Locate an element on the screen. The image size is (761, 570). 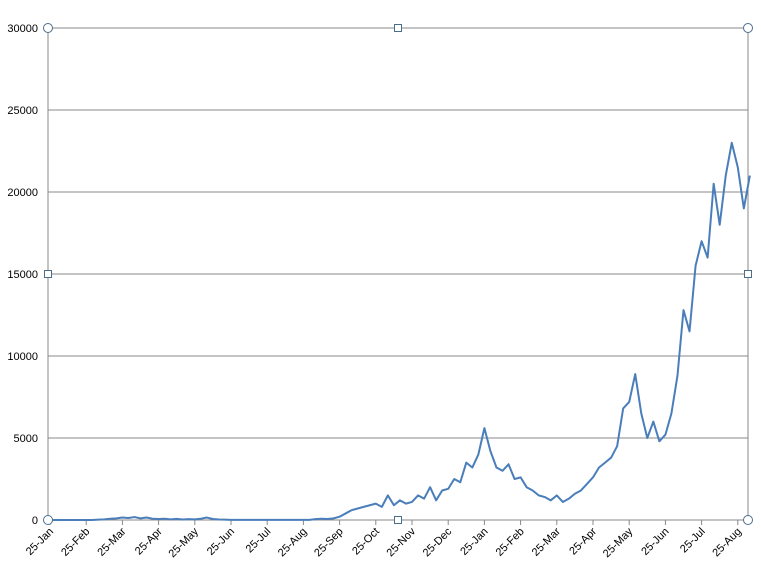
y-tick-label: 25000 is located at coordinates (22, 111).